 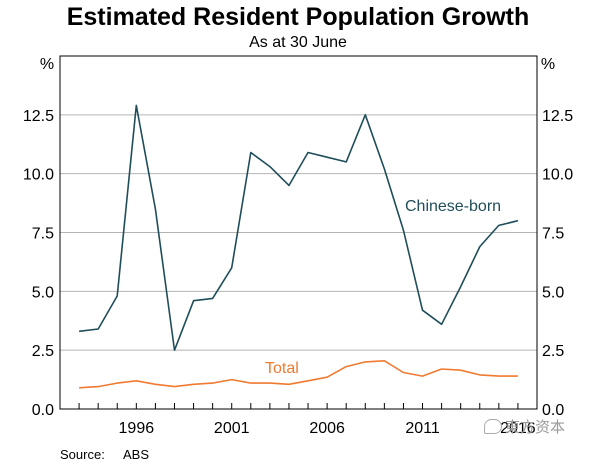 What do you see at coordinates (43, 292) in the screenshot?
I see `y-tick-label-left: 5.0` at bounding box center [43, 292].